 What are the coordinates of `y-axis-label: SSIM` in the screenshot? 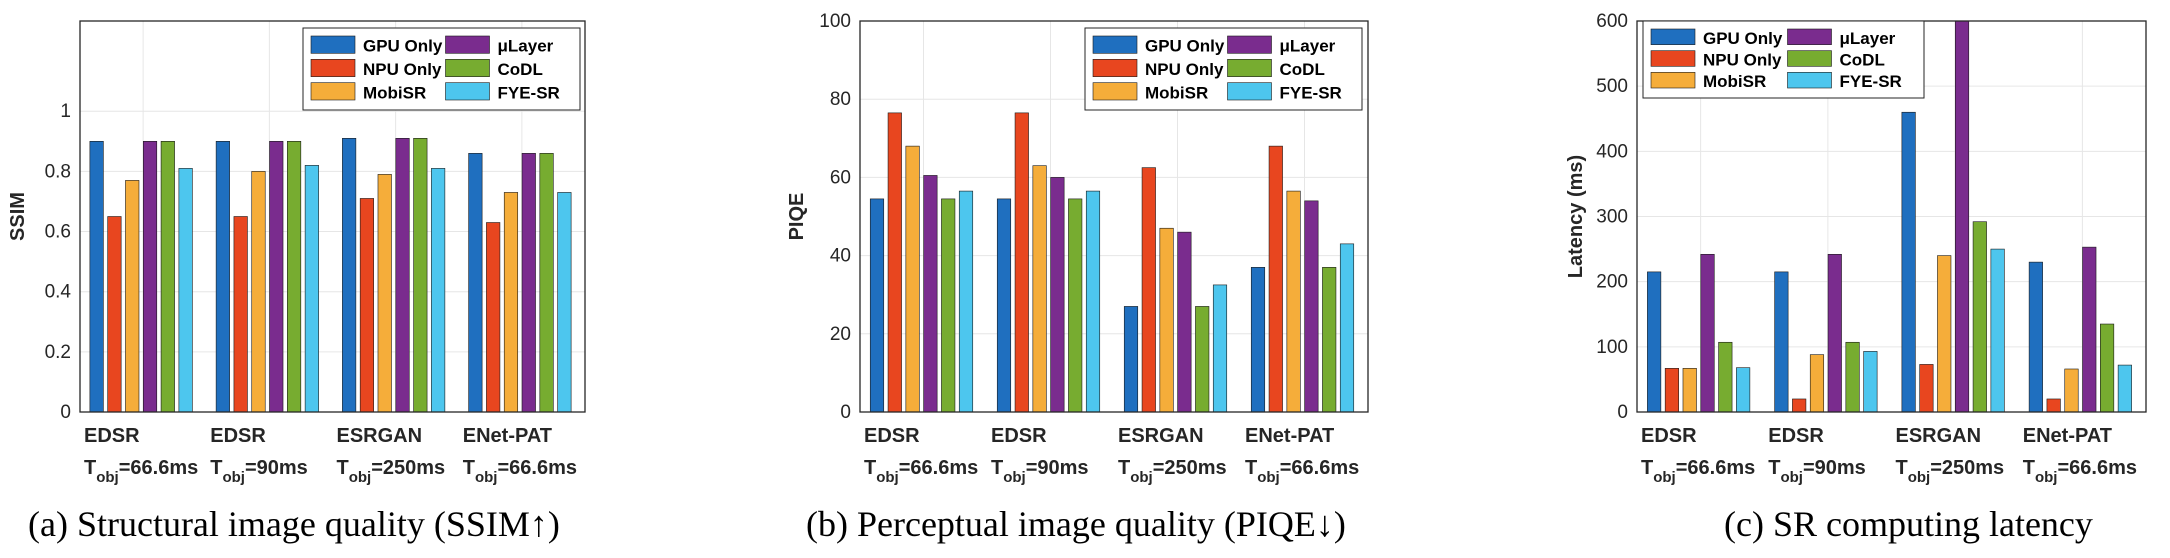 It's located at (18, 216).